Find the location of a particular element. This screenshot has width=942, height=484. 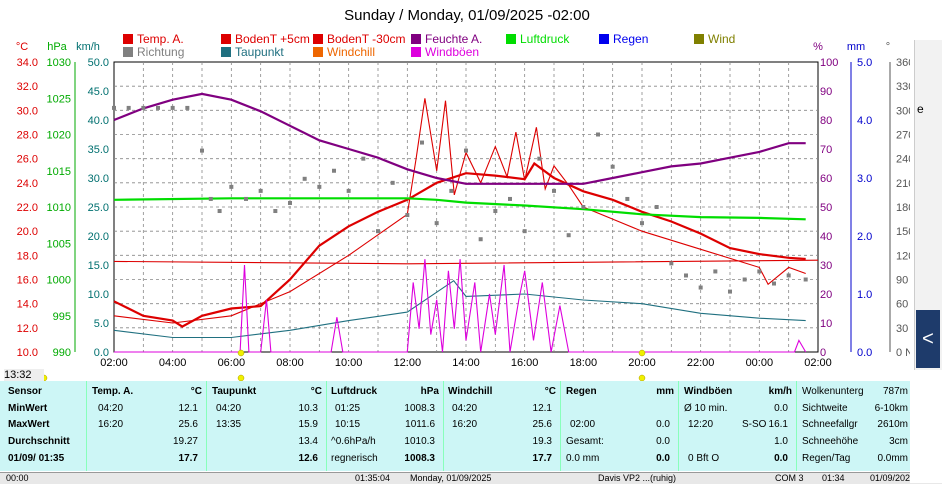

windchill-max: 25.6 is located at coordinates (542, 424).